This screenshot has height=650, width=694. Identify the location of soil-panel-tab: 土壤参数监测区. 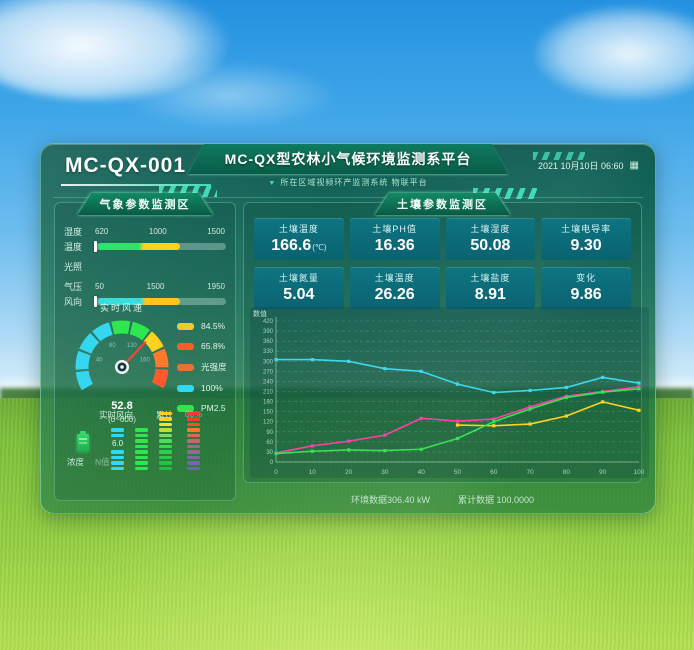
(442, 204).